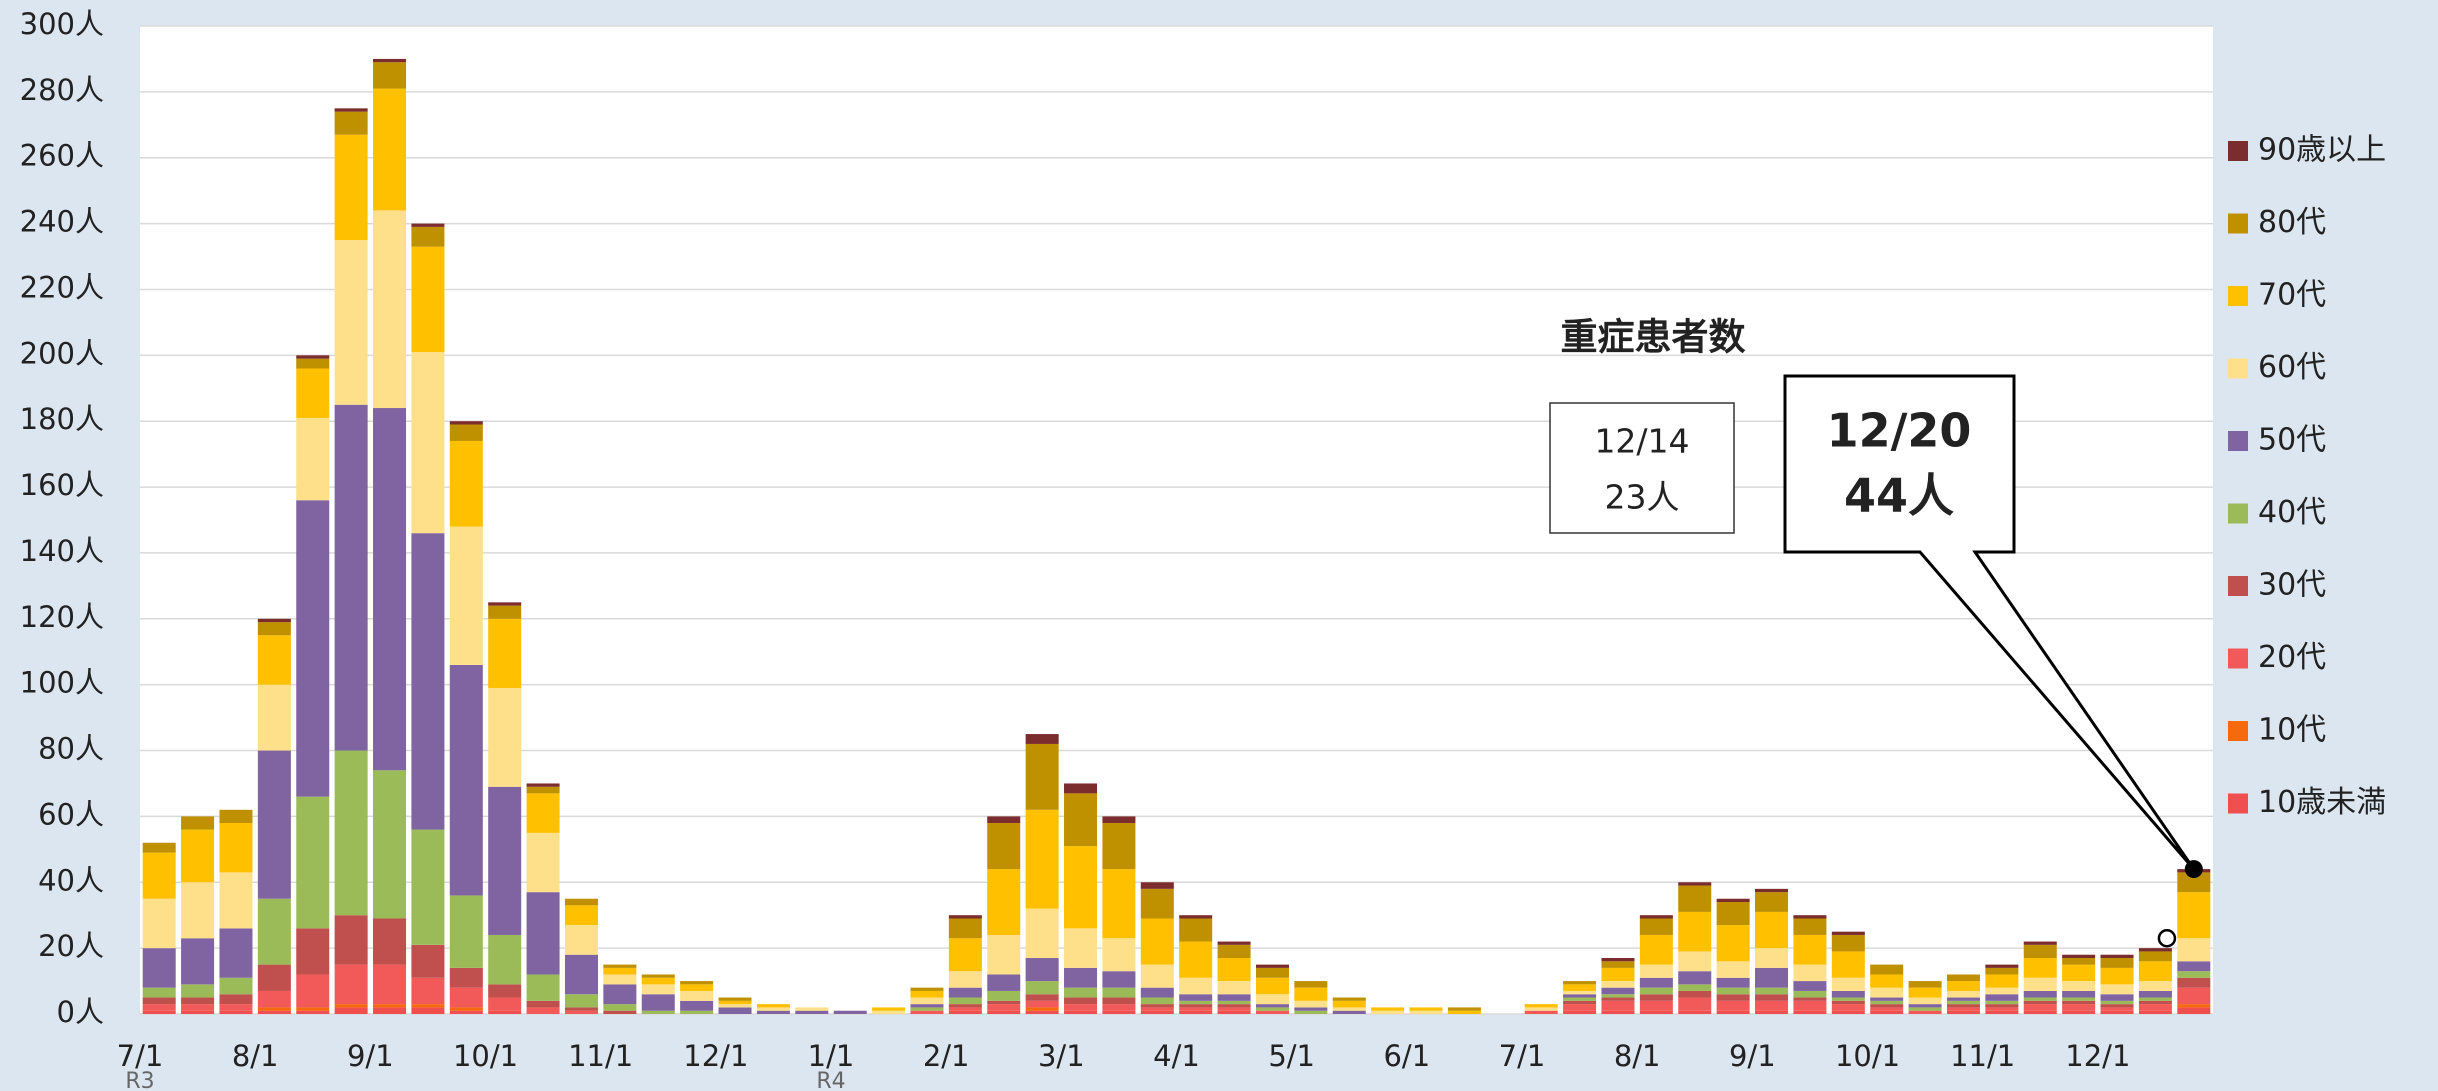  What do you see at coordinates (2292, 585) in the screenshot?
I see `legend-label: 30代` at bounding box center [2292, 585].